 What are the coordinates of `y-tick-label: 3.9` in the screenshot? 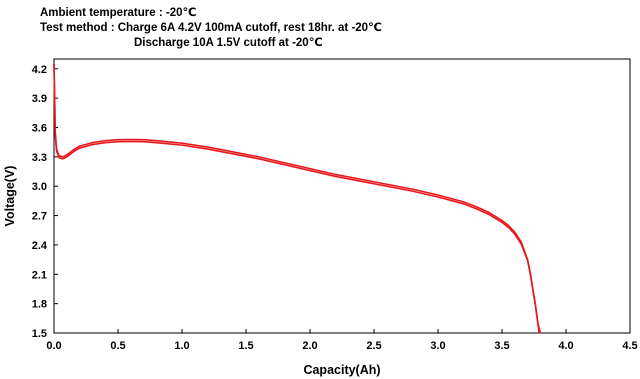 It's located at (39, 99).